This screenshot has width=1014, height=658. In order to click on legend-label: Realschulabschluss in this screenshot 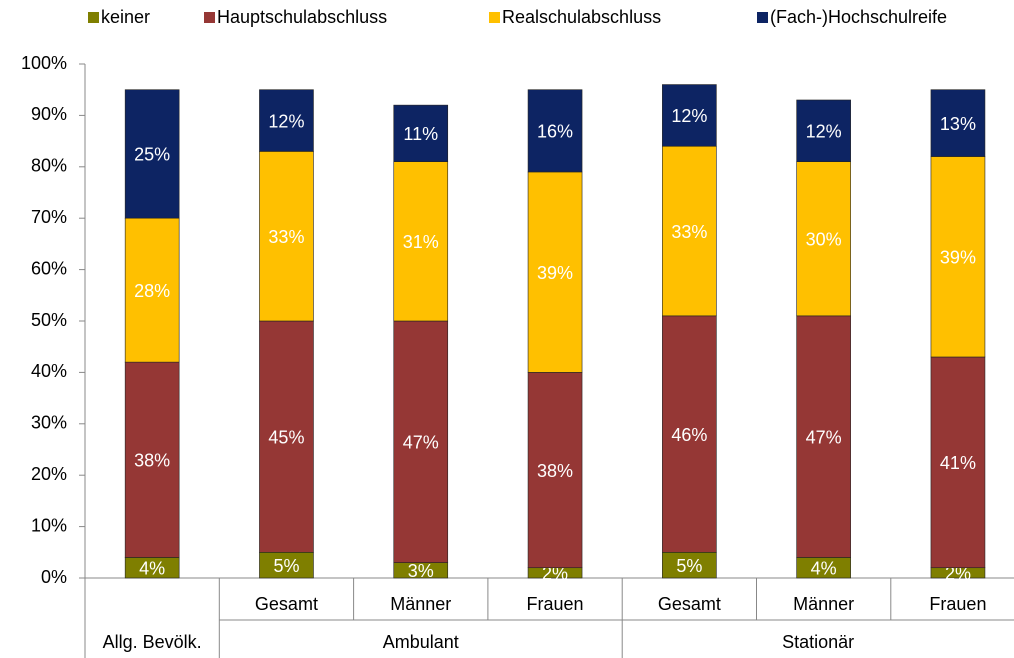, I will do `click(581, 17)`.